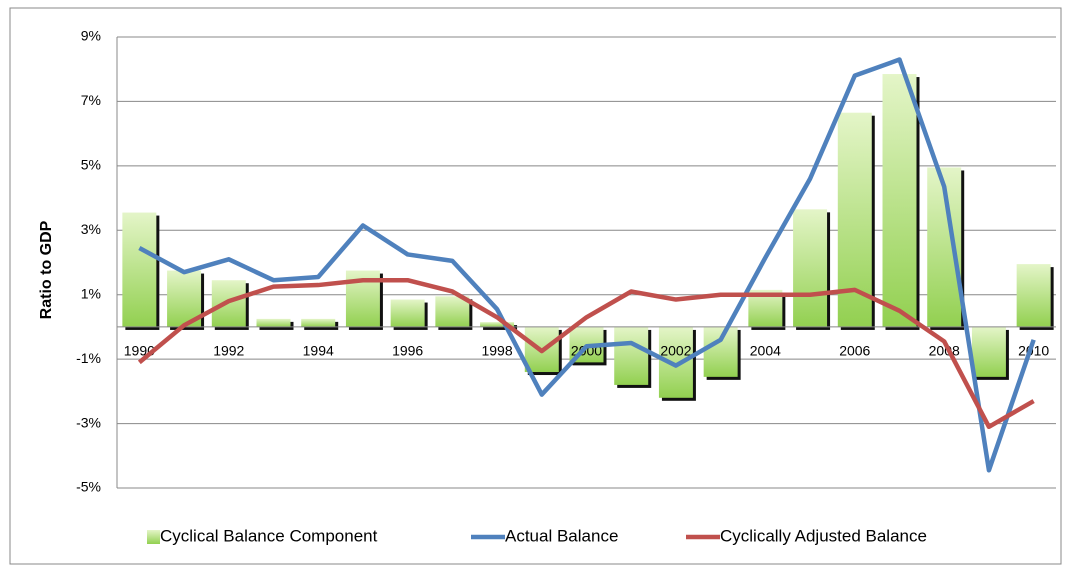  I want to click on y-tick-label: -5%, so click(88, 487).